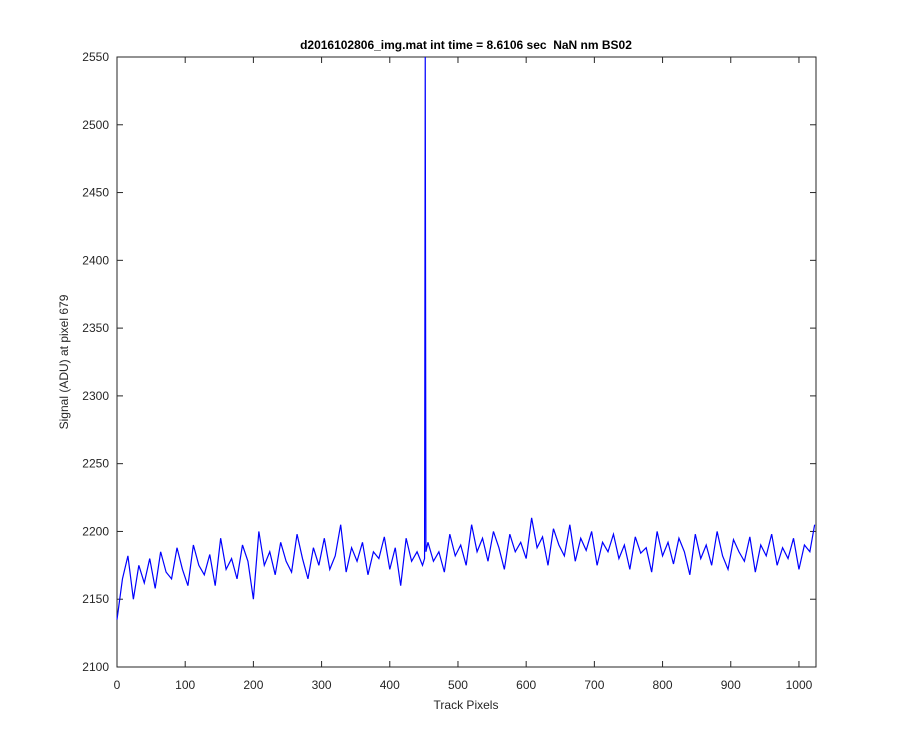  I want to click on x-tick-label: 400, so click(390, 685).